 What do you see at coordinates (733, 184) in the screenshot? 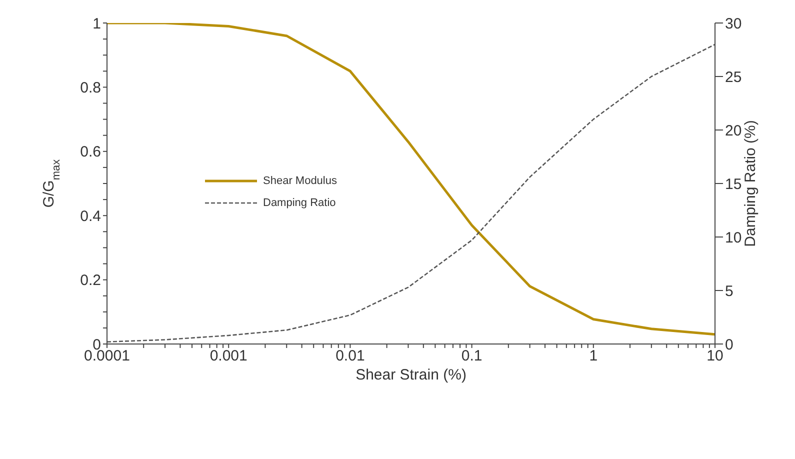
I see `y2-tick-label: 15` at bounding box center [733, 184].